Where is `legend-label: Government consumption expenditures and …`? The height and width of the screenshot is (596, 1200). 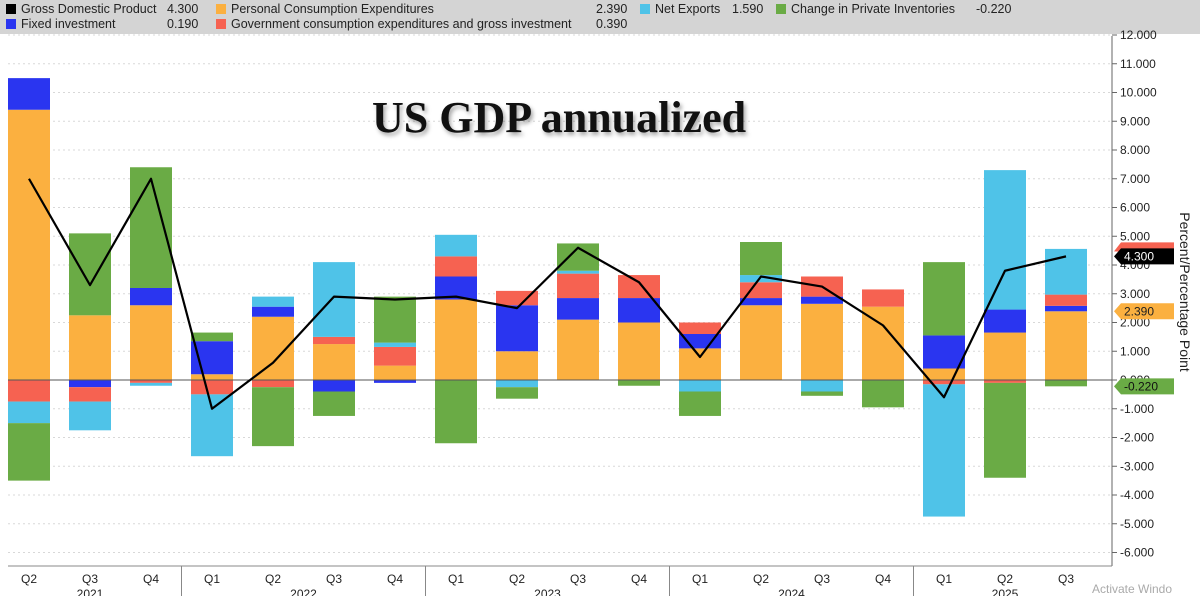
legend-label: Government consumption expenditures and … is located at coordinates (401, 24).